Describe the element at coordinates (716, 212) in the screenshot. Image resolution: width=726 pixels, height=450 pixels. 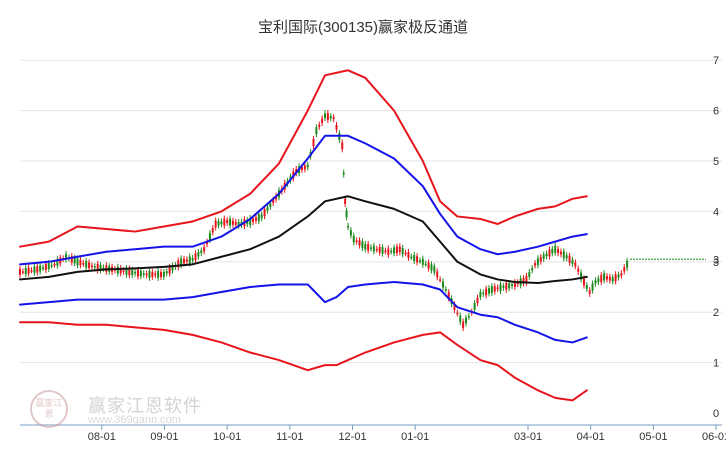
I see `y-tick-label: 4` at that location.